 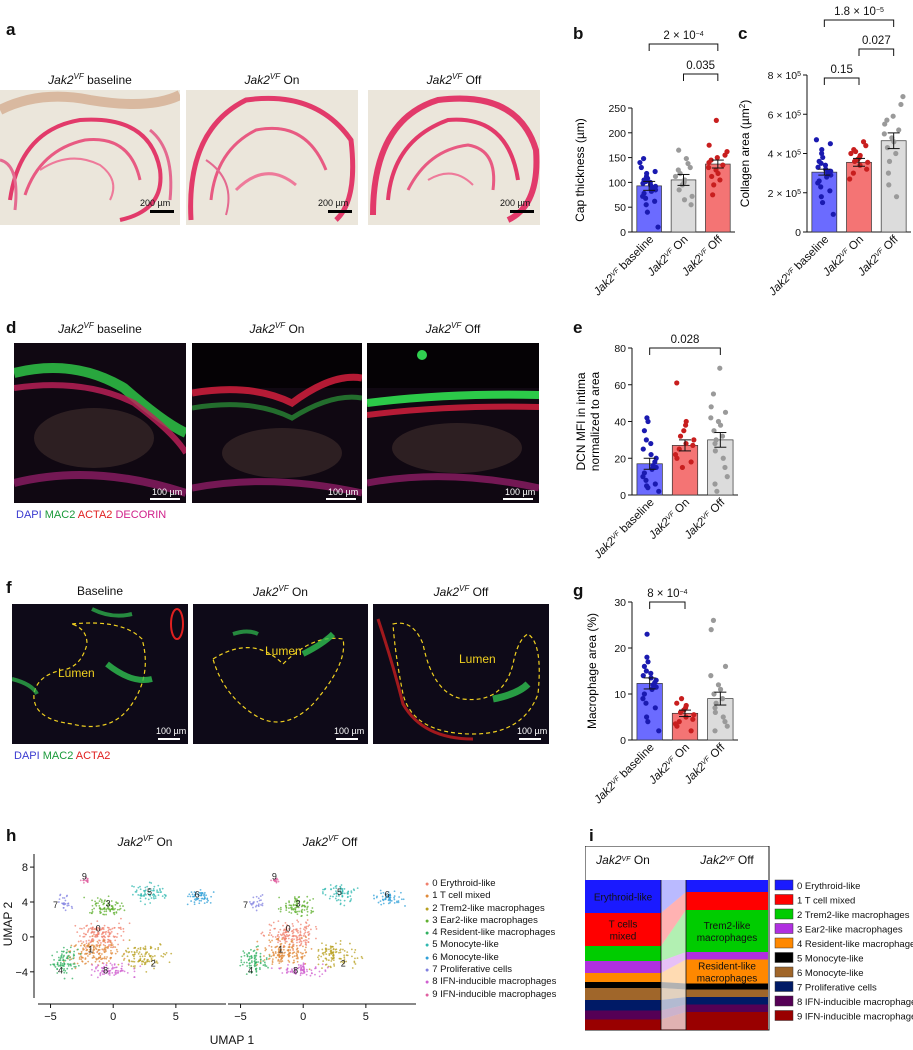 What do you see at coordinates (283, 651) in the screenshot?
I see `lumen-label: Lumen` at bounding box center [283, 651].